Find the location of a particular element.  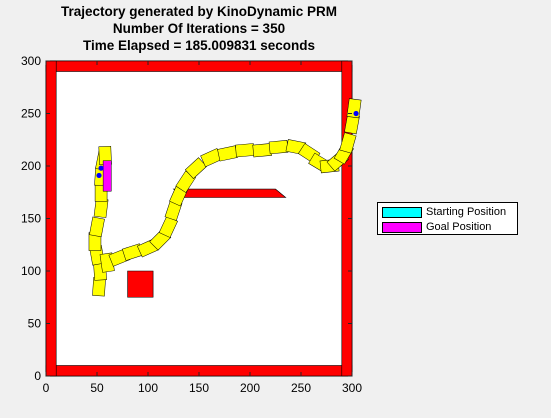

y-tick-label: 300 is located at coordinates (31, 61).